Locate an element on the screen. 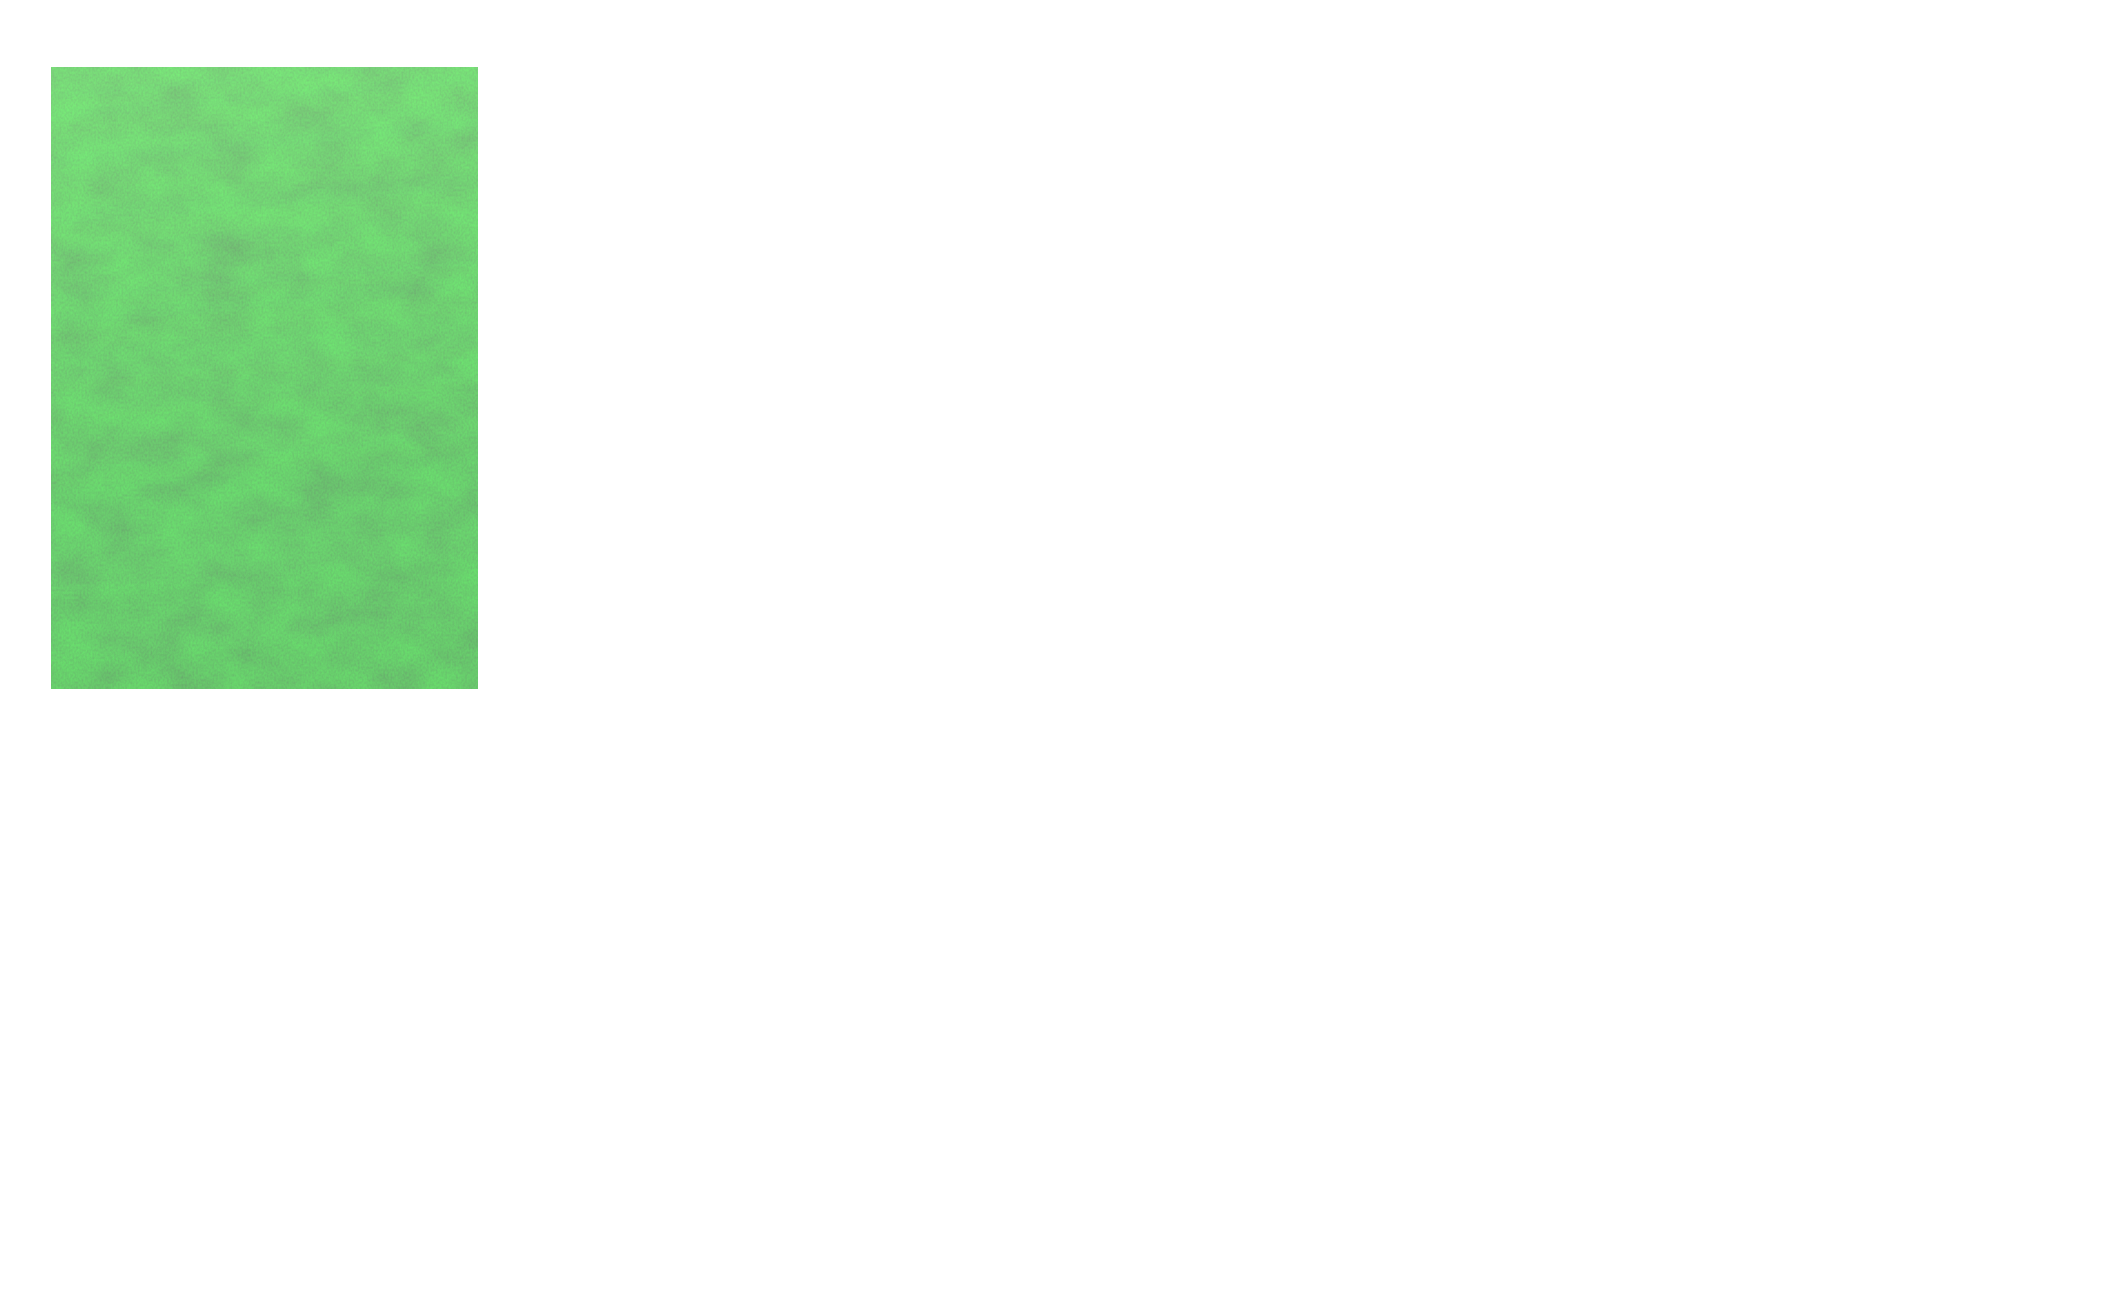 This screenshot has width=2128, height=1292. hic-contact-heatmap is located at coordinates (1831, 381).